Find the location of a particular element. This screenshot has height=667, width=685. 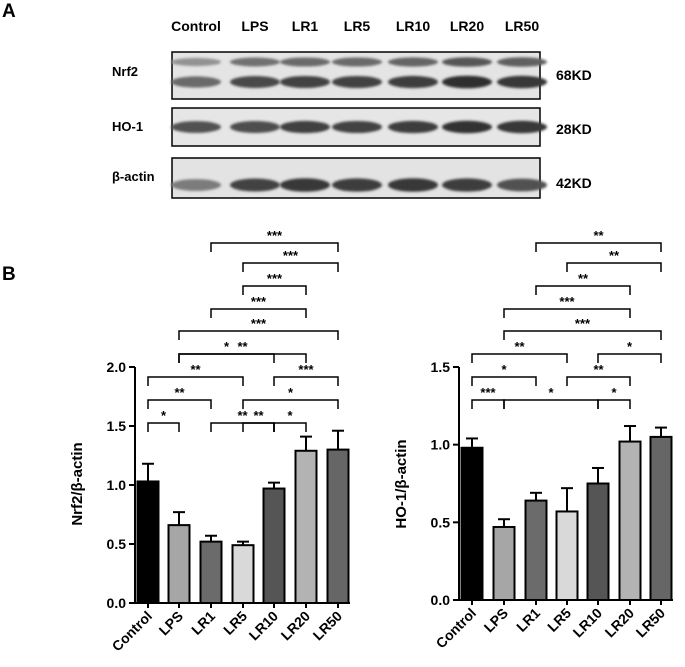

x-tick-label: LR50 is located at coordinates (328, 626).